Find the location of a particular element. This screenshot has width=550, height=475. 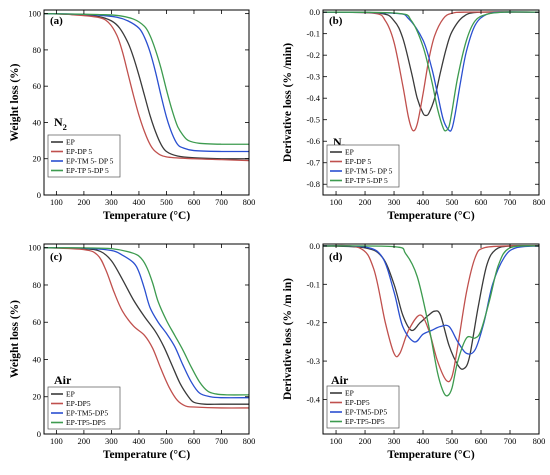

atmosphere-subscript: 2 is located at coordinates (65, 127).